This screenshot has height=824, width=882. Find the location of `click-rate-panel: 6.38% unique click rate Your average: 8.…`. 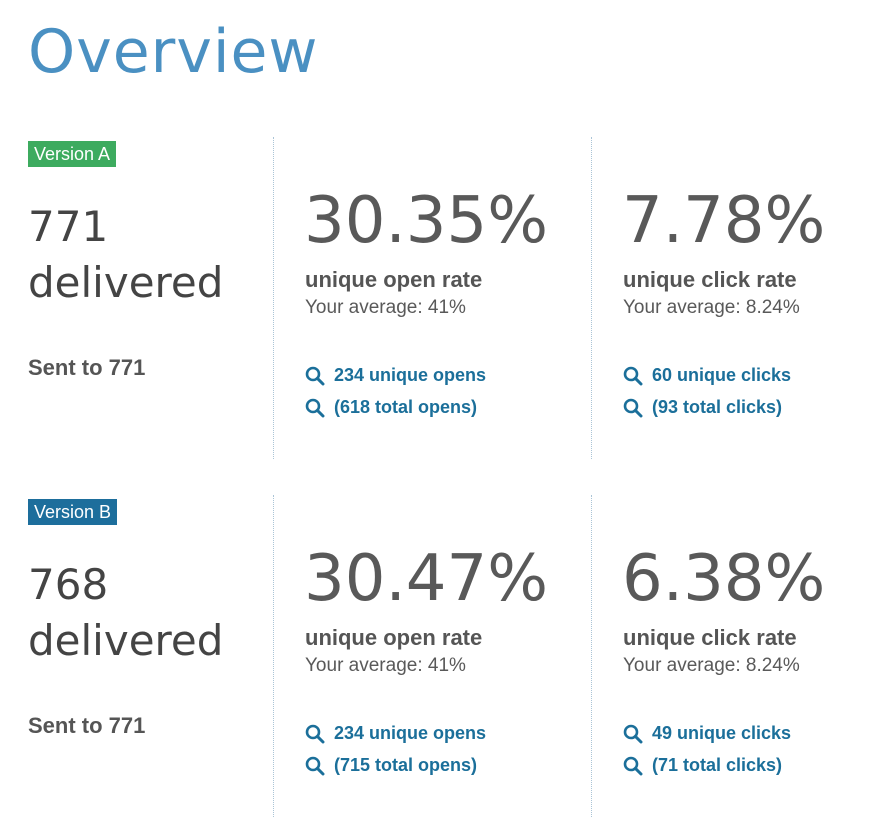

click-rate-panel: 6.38% unique click rate Your average: 8.… is located at coordinates (736, 656).